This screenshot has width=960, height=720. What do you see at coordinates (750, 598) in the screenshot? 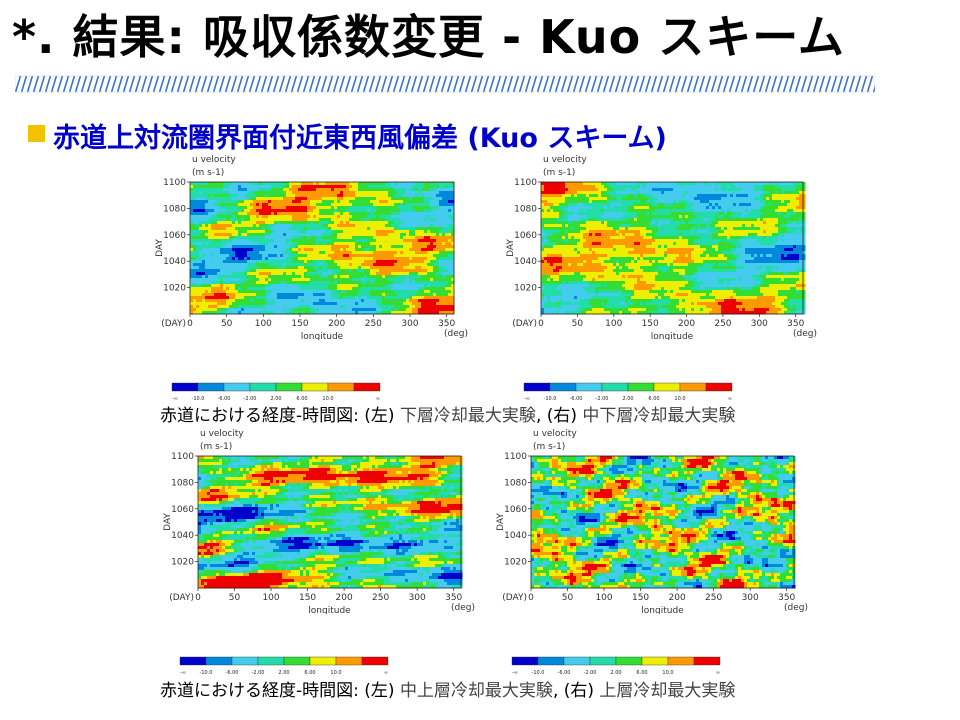
I see `x-tick-label: 300` at bounding box center [750, 598].